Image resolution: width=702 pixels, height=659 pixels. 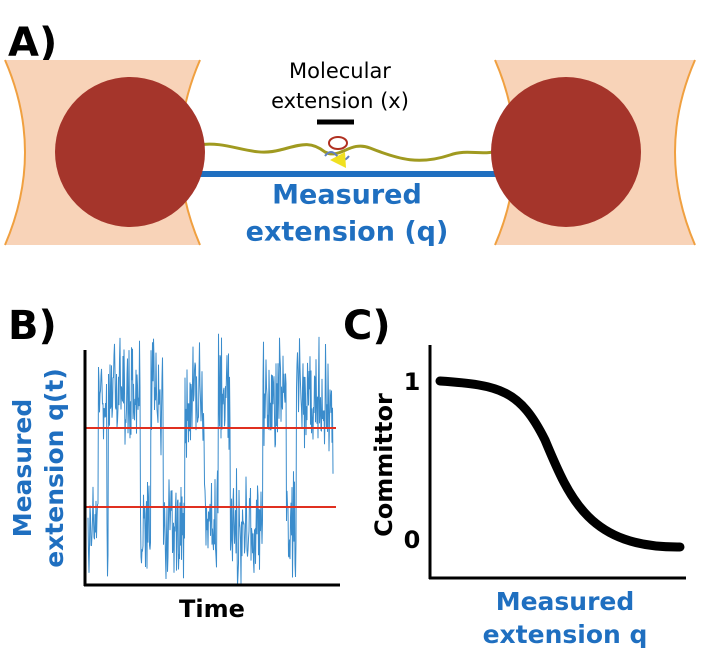 What do you see at coordinates (347, 195) in the screenshot?
I see `measured-label: Measured` at bounding box center [347, 195].